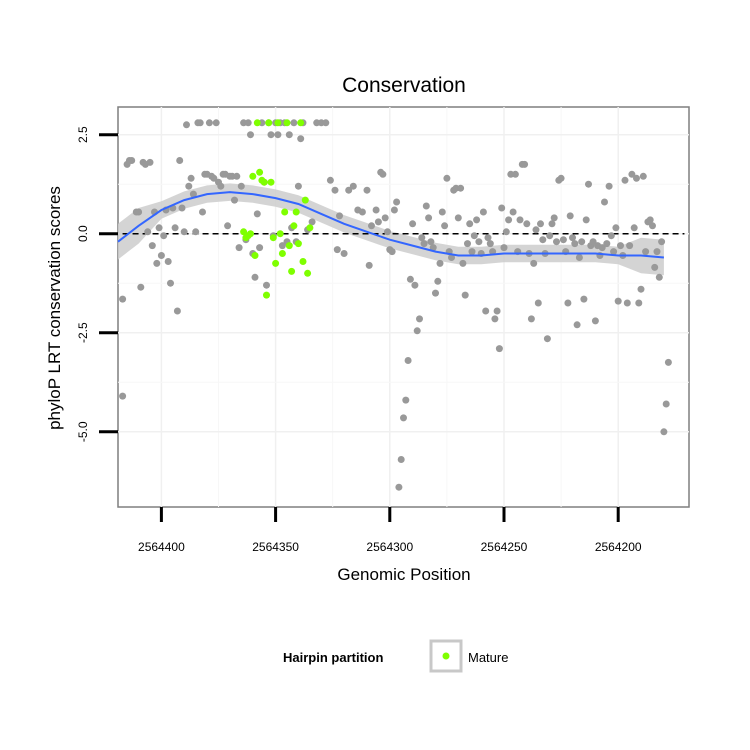 The width and height of the screenshot is (750, 750). I want to click on x-tick-label: 2564400, so click(161, 547).